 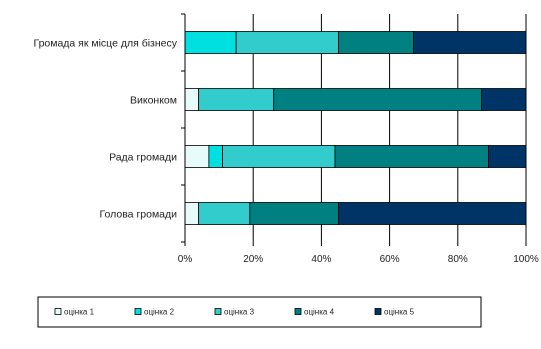 What do you see at coordinates (319, 312) in the screenshot?
I see `legend-label: оцінка 4` at bounding box center [319, 312].